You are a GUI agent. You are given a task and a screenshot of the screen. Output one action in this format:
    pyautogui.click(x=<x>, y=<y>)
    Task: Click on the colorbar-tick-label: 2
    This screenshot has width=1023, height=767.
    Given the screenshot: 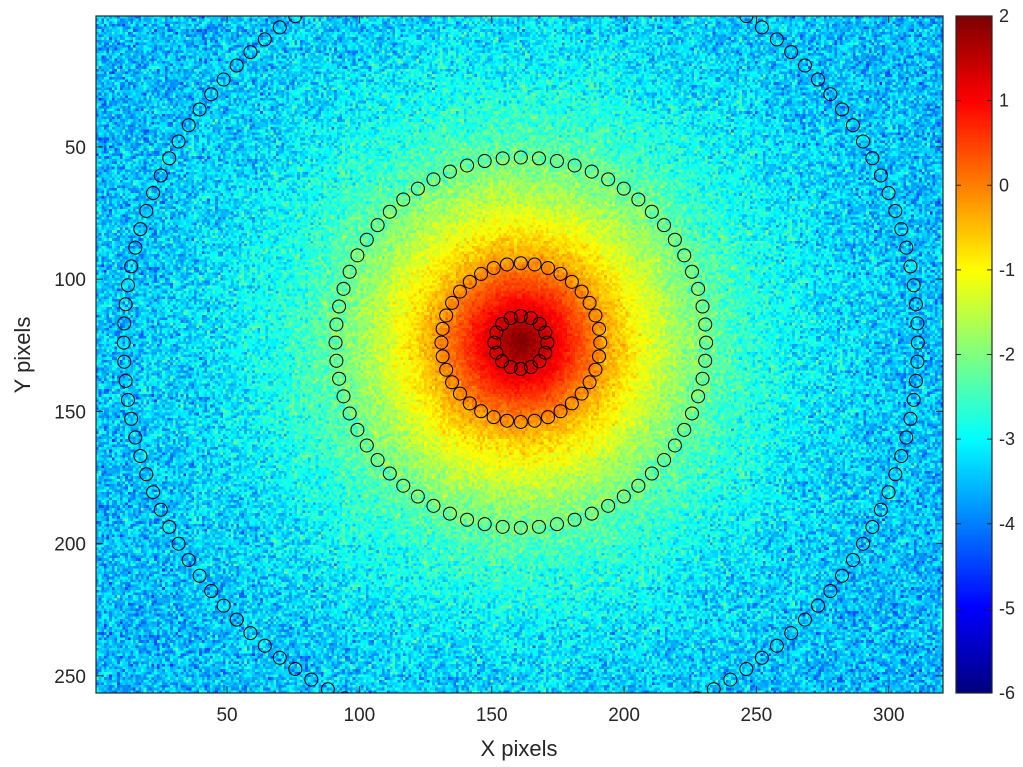 What is the action you would take?
    pyautogui.click(x=1004, y=16)
    